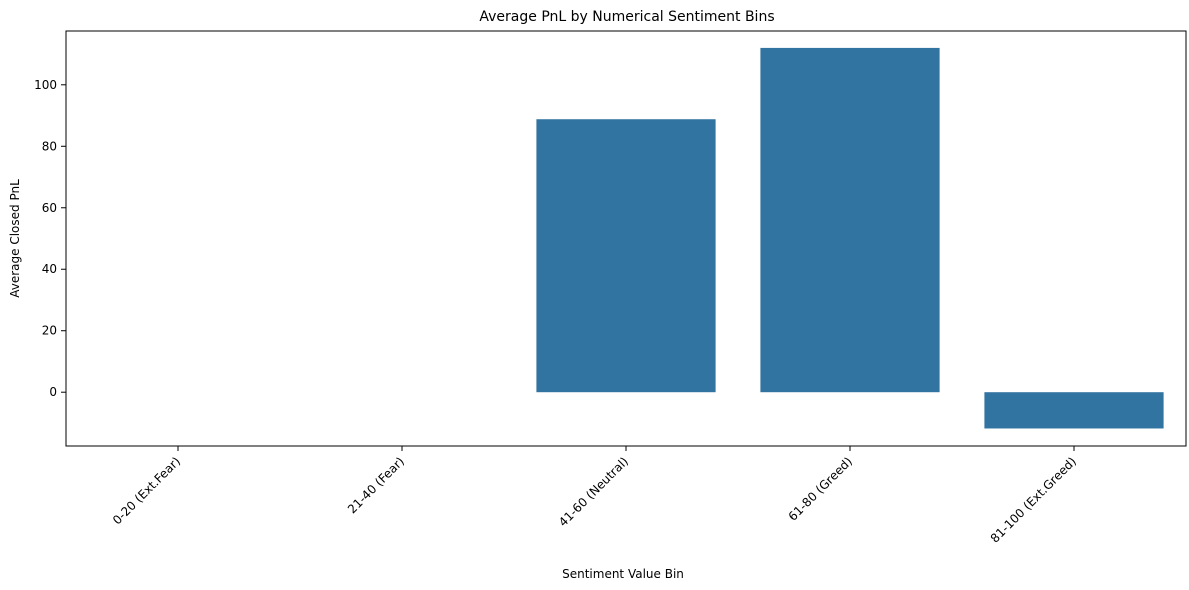  I want to click on x-axis-label: Sentiment Value Bin, so click(623, 574).